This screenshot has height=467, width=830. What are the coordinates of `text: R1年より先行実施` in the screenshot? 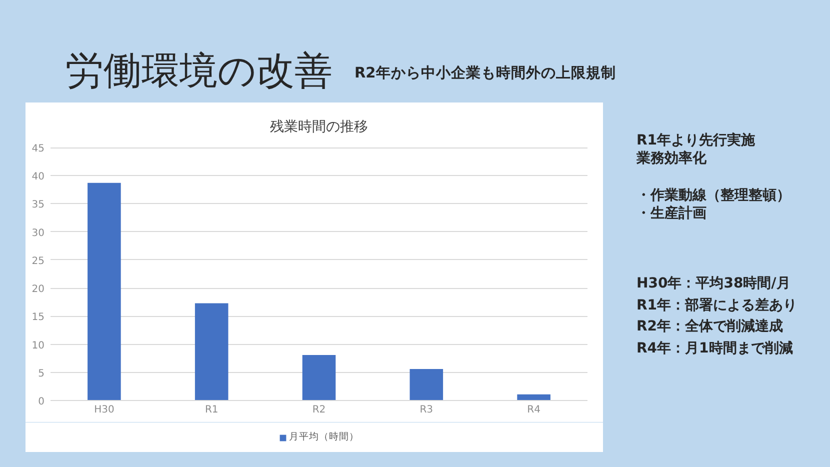 It's located at (696, 140).